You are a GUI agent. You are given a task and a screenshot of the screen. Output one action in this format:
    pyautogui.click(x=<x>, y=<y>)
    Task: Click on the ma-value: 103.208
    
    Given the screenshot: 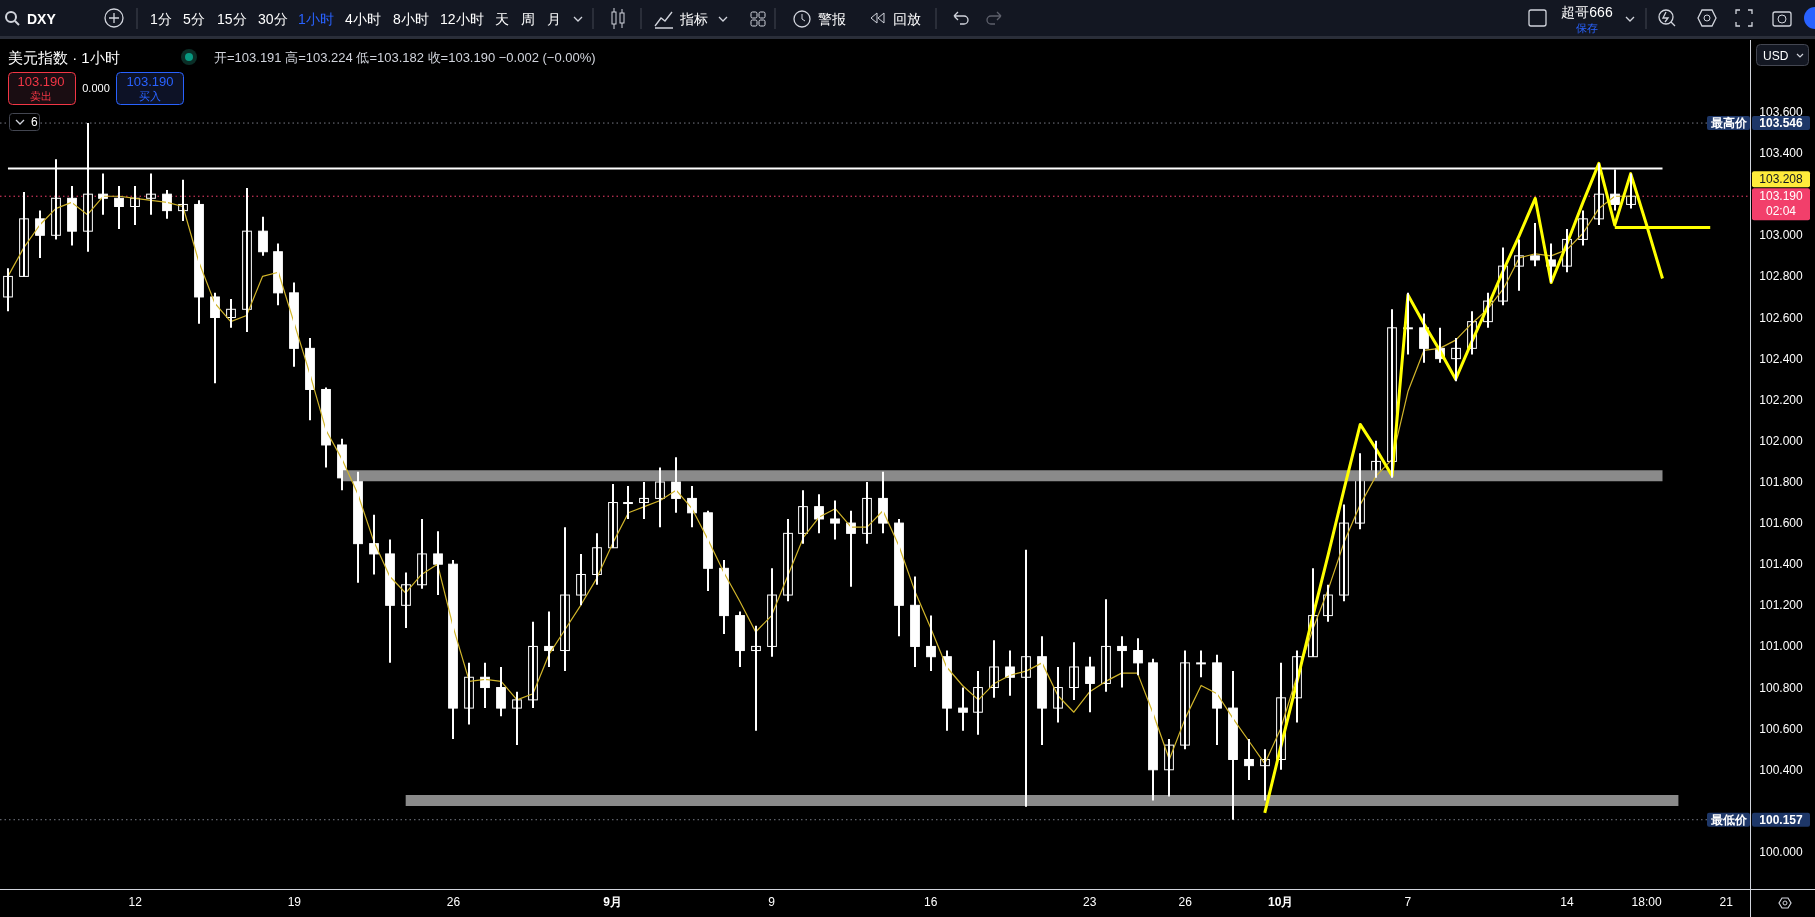 What is the action you would take?
    pyautogui.click(x=1781, y=179)
    